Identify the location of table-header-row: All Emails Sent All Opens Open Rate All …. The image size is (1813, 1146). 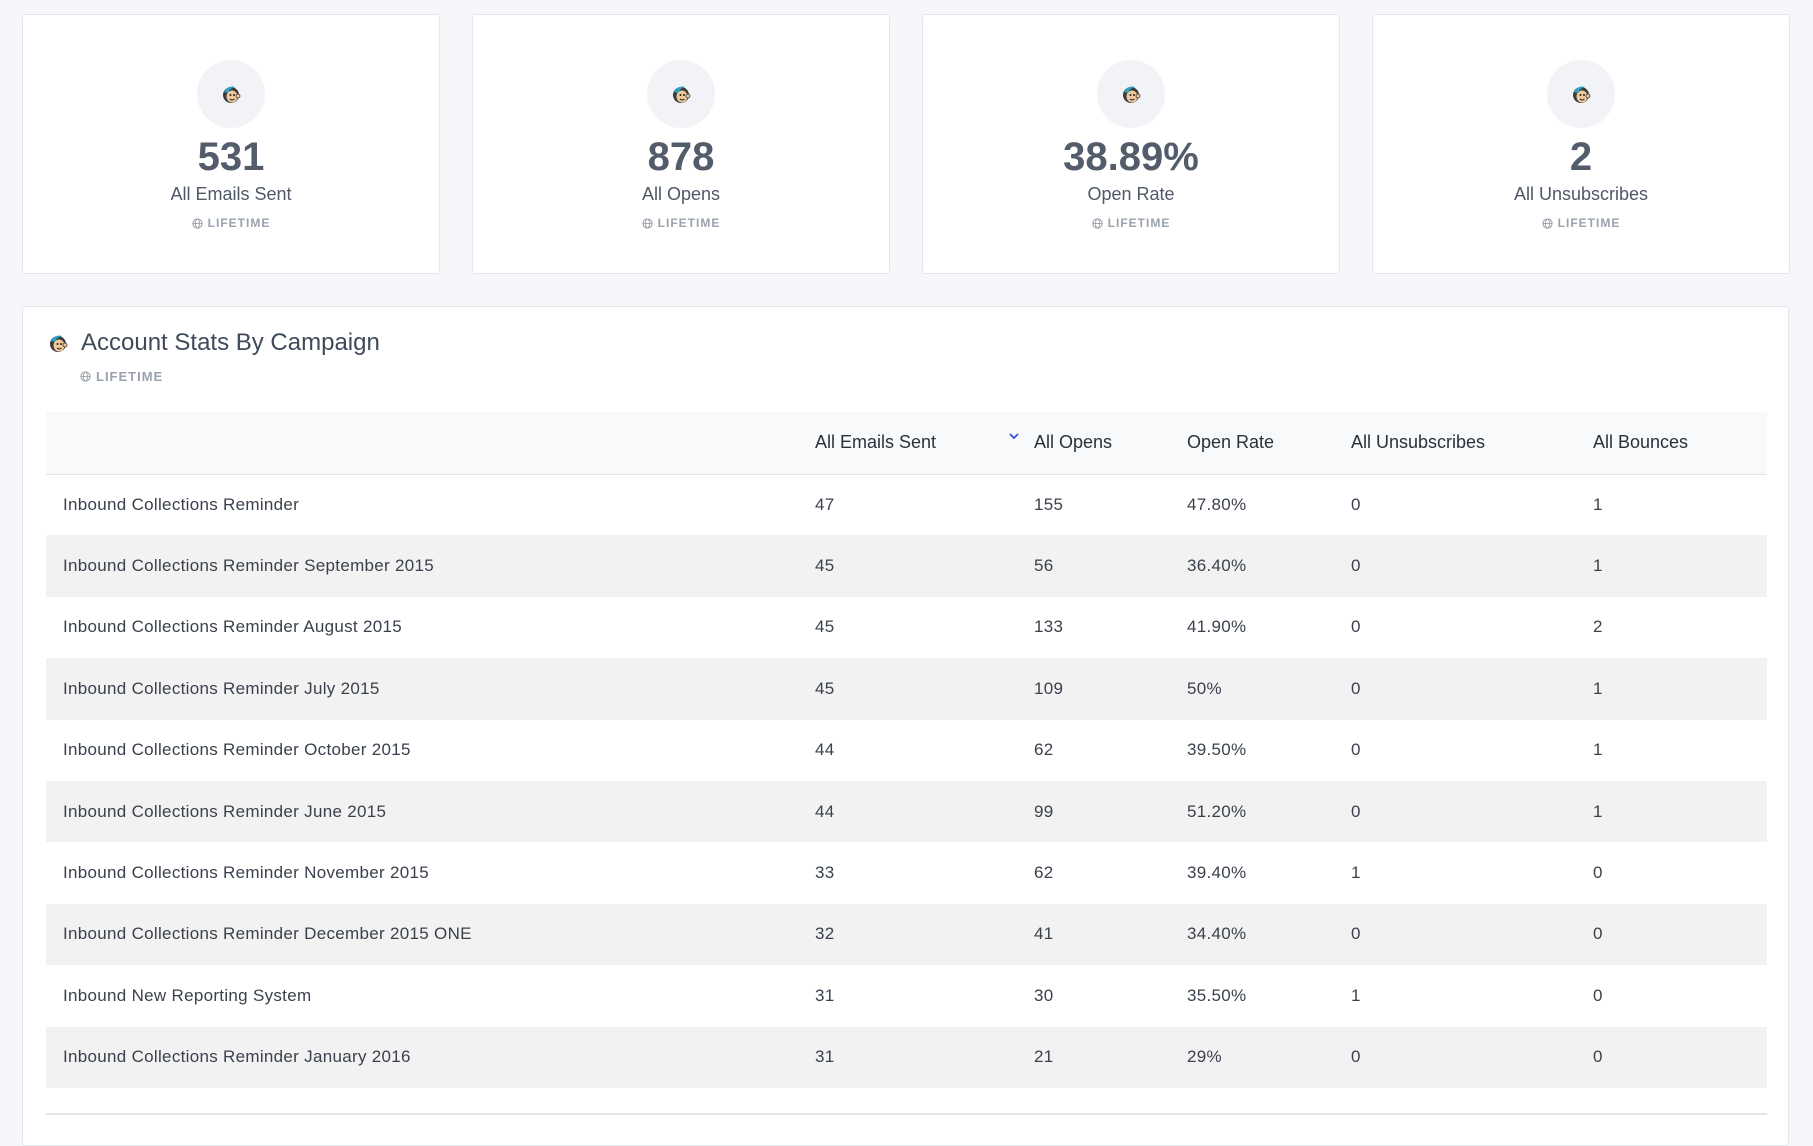
(906, 443).